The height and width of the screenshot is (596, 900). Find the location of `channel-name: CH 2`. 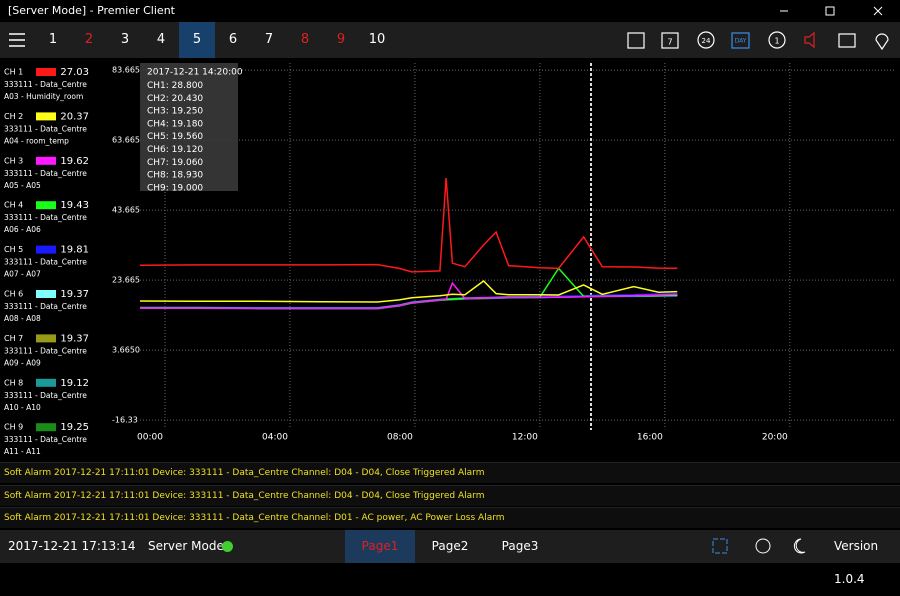

channel-name: CH 2 is located at coordinates (13, 116).